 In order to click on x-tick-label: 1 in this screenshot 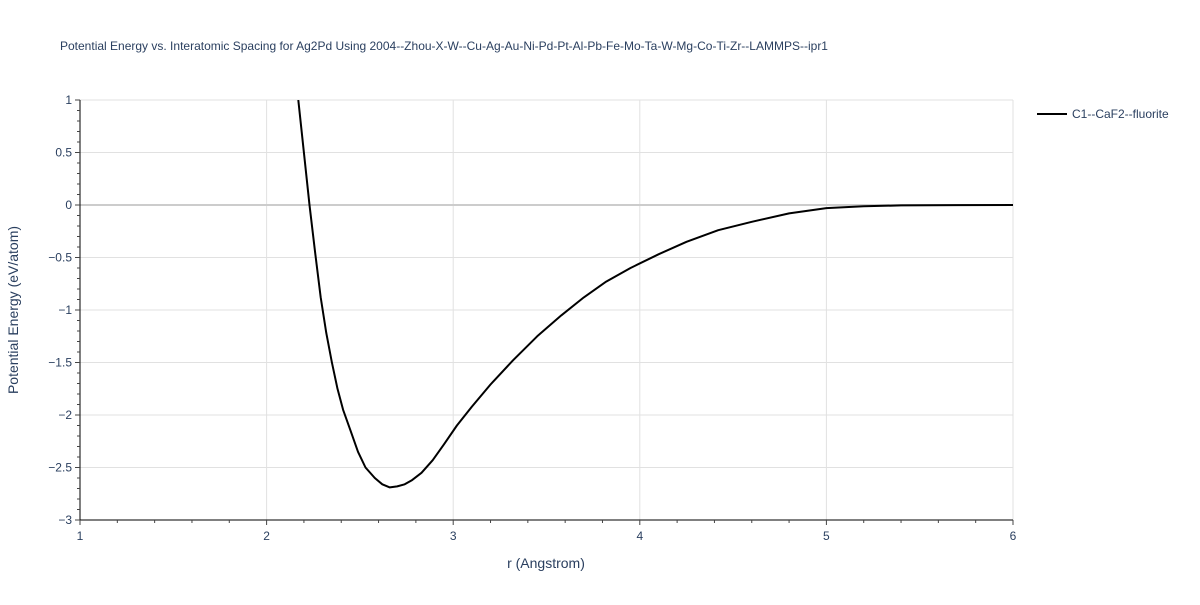, I will do `click(80, 536)`.